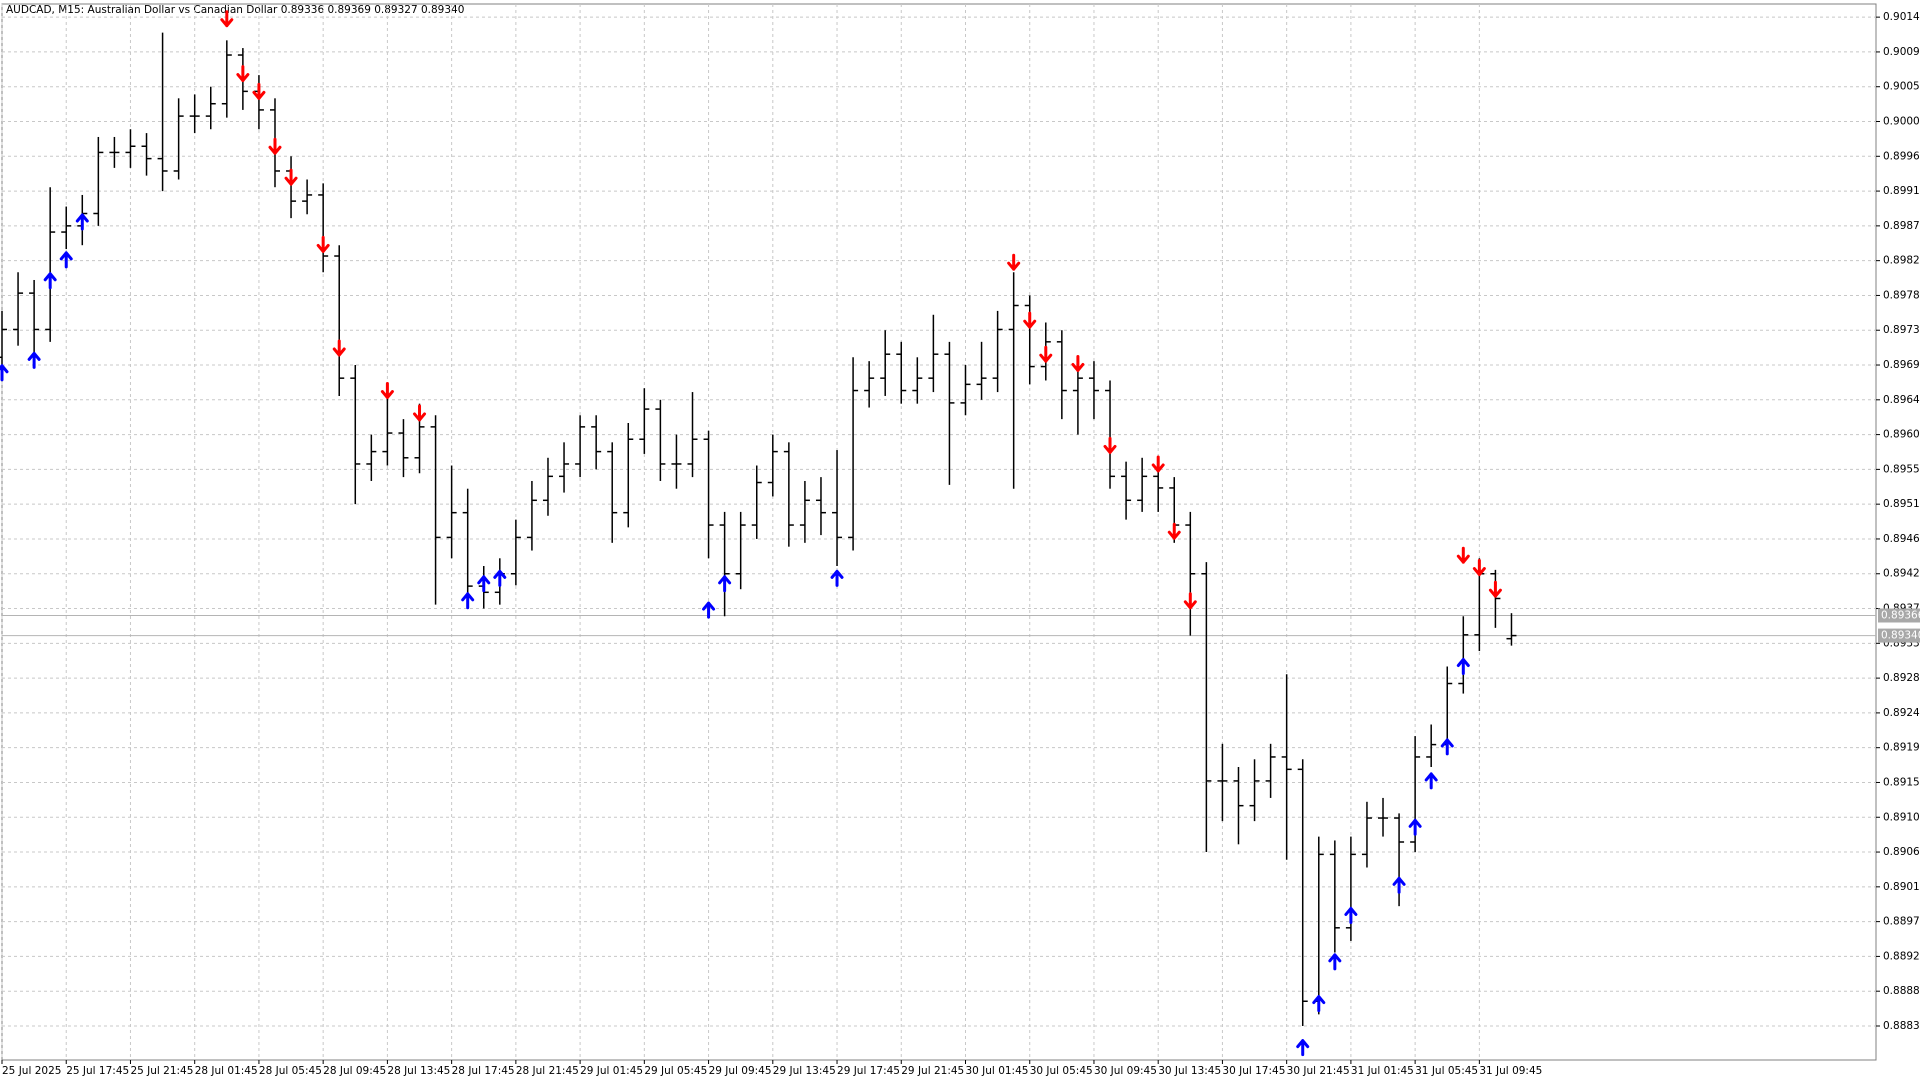 Image resolution: width=1920 pixels, height=1080 pixels. I want to click on x-tick-label: 30 Jul 17:45, so click(1253, 1071).